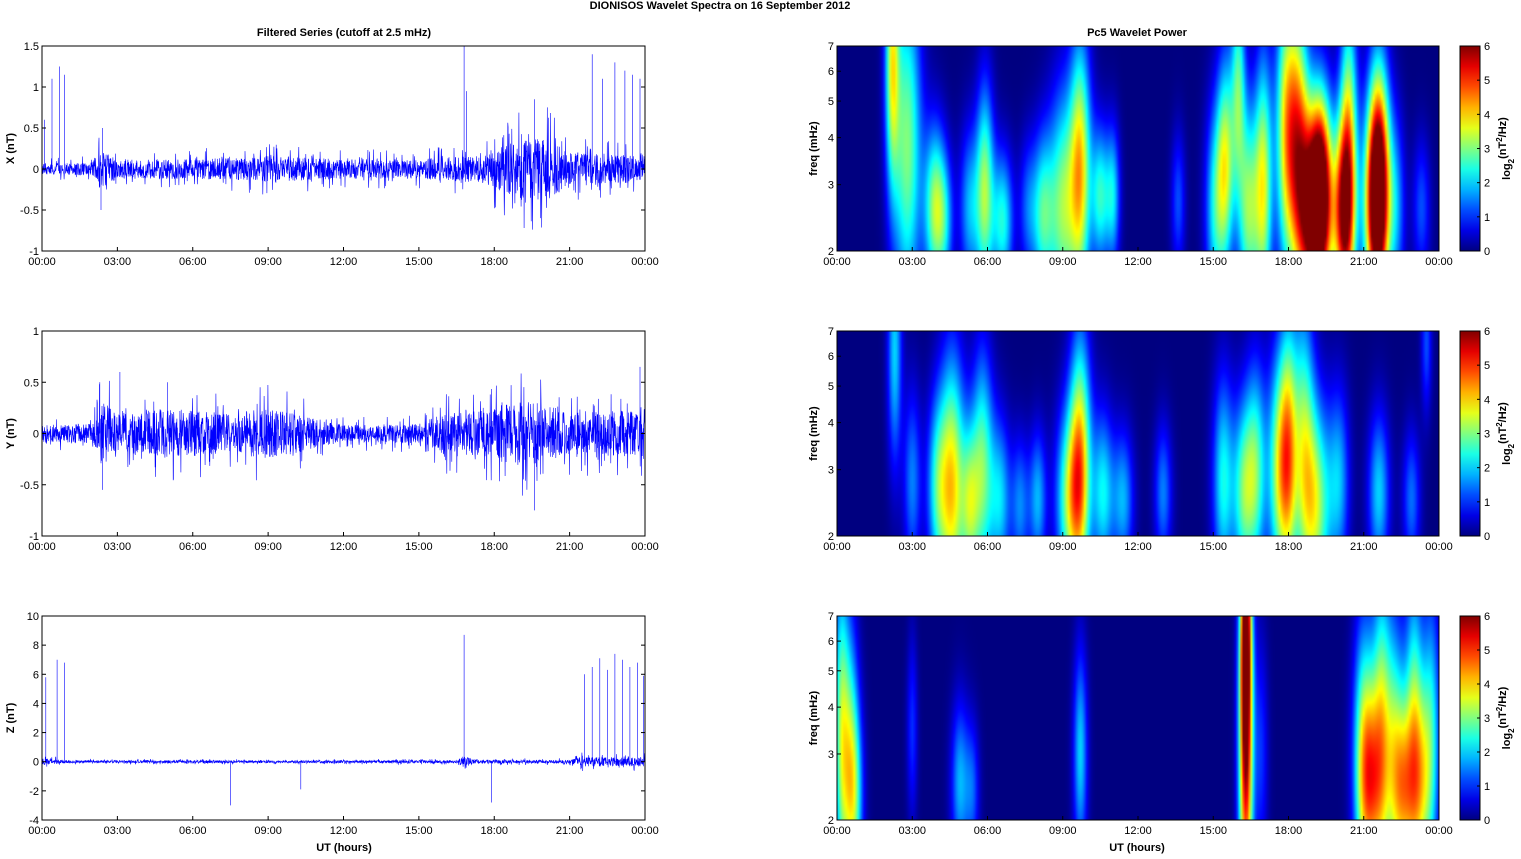 The width and height of the screenshot is (1521, 859). I want to click on x-wavelet-colorbar-tick-label: 6, so click(1487, 47).